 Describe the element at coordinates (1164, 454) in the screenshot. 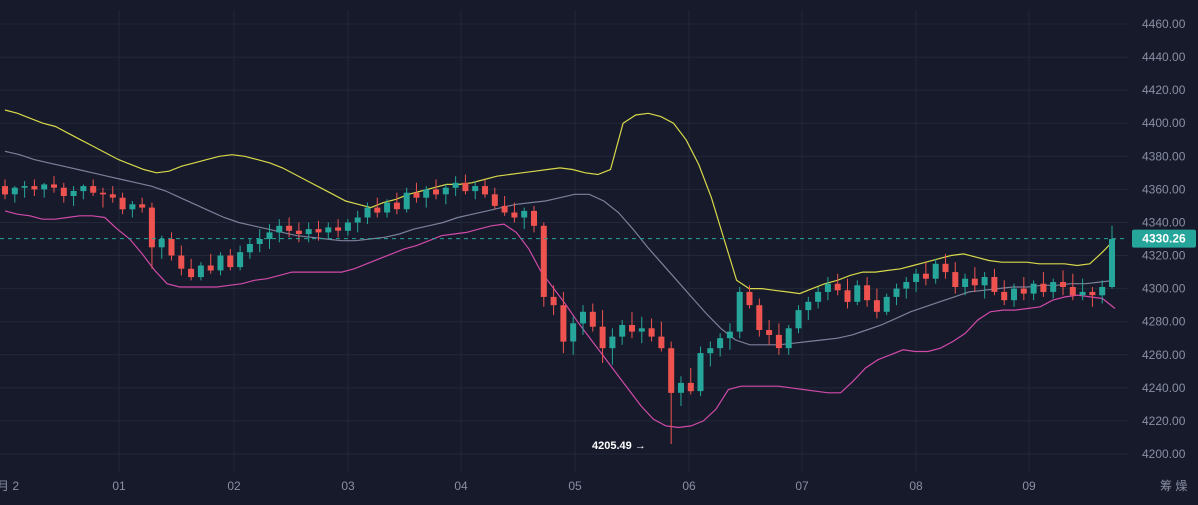

I see `y-tick-label: 4200.00` at that location.